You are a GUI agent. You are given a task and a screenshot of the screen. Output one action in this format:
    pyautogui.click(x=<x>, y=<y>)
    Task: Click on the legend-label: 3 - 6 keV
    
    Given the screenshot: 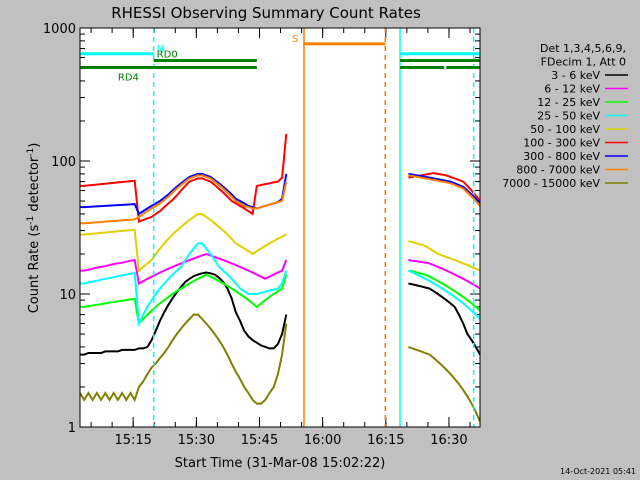 What is the action you would take?
    pyautogui.click(x=575, y=75)
    